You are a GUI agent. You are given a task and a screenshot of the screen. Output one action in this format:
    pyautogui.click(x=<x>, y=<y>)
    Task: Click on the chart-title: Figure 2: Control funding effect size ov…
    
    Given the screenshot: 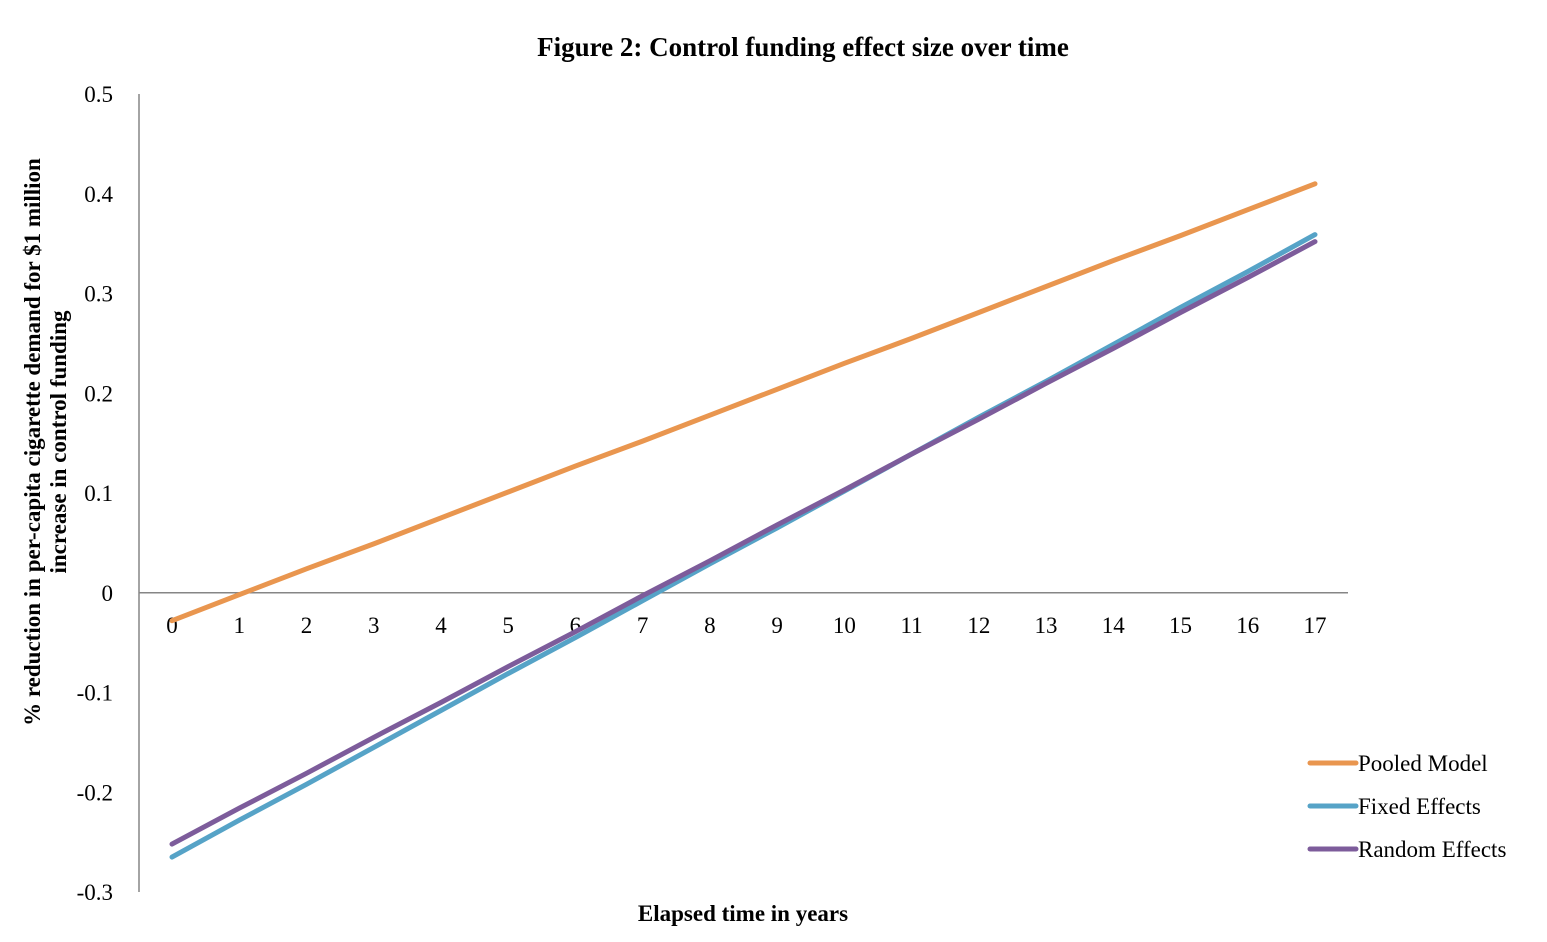 What is the action you would take?
    pyautogui.click(x=803, y=47)
    